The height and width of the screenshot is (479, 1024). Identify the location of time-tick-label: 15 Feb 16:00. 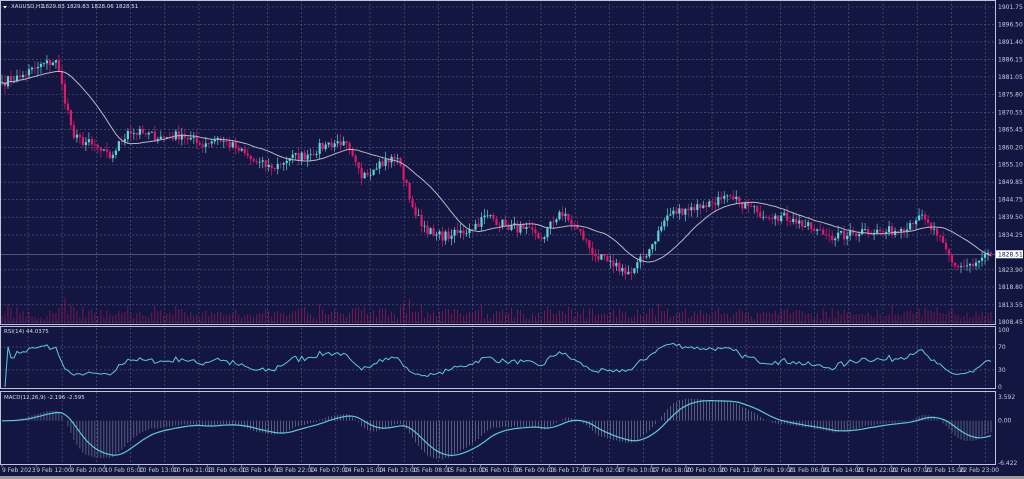
(467, 470).